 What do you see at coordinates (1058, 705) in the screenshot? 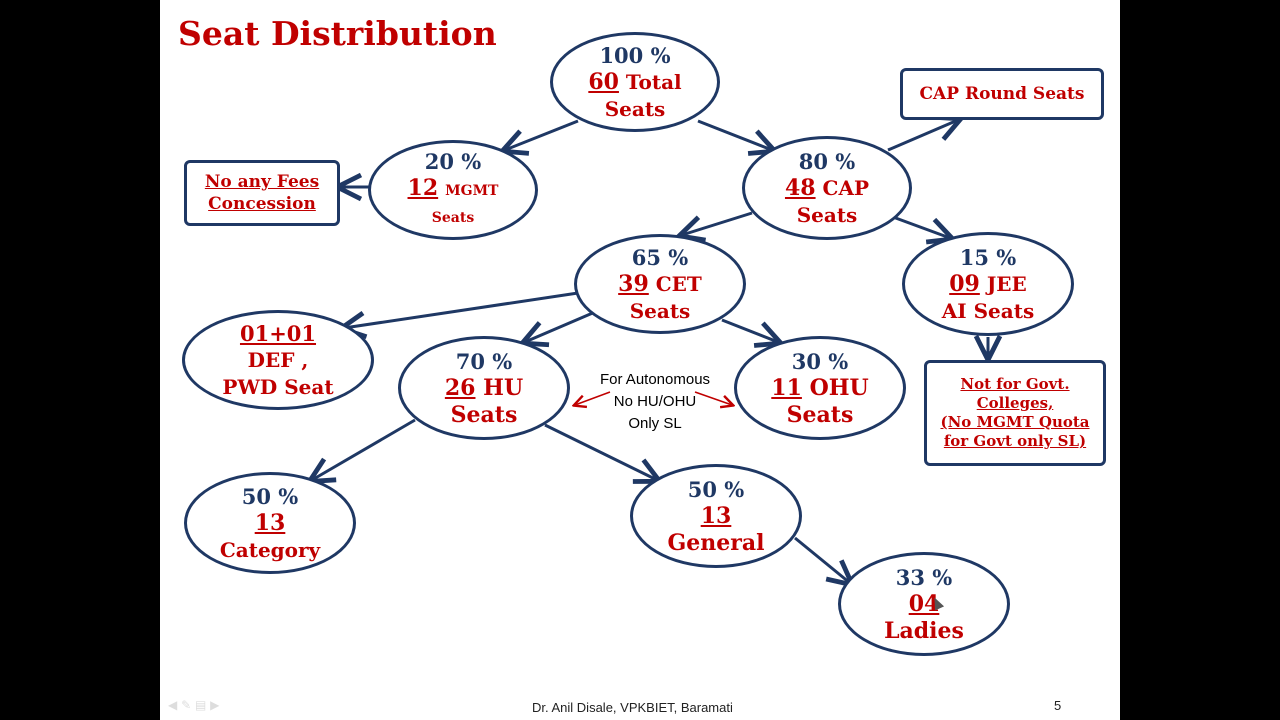
I see `footer-page-number: 5` at bounding box center [1058, 705].